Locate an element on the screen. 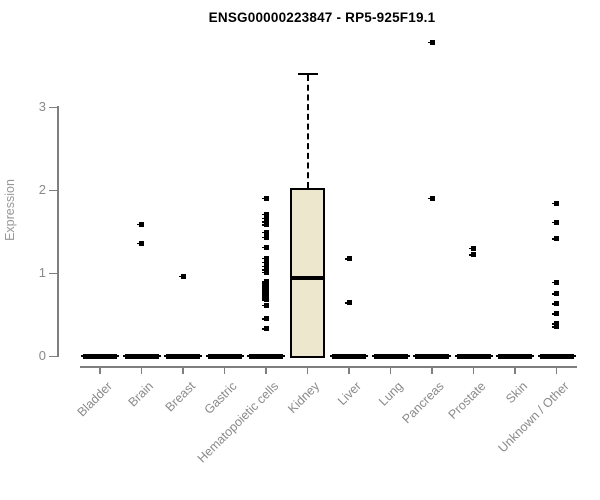 The width and height of the screenshot is (600, 500). x-category-label: Lung is located at coordinates (390, 394).